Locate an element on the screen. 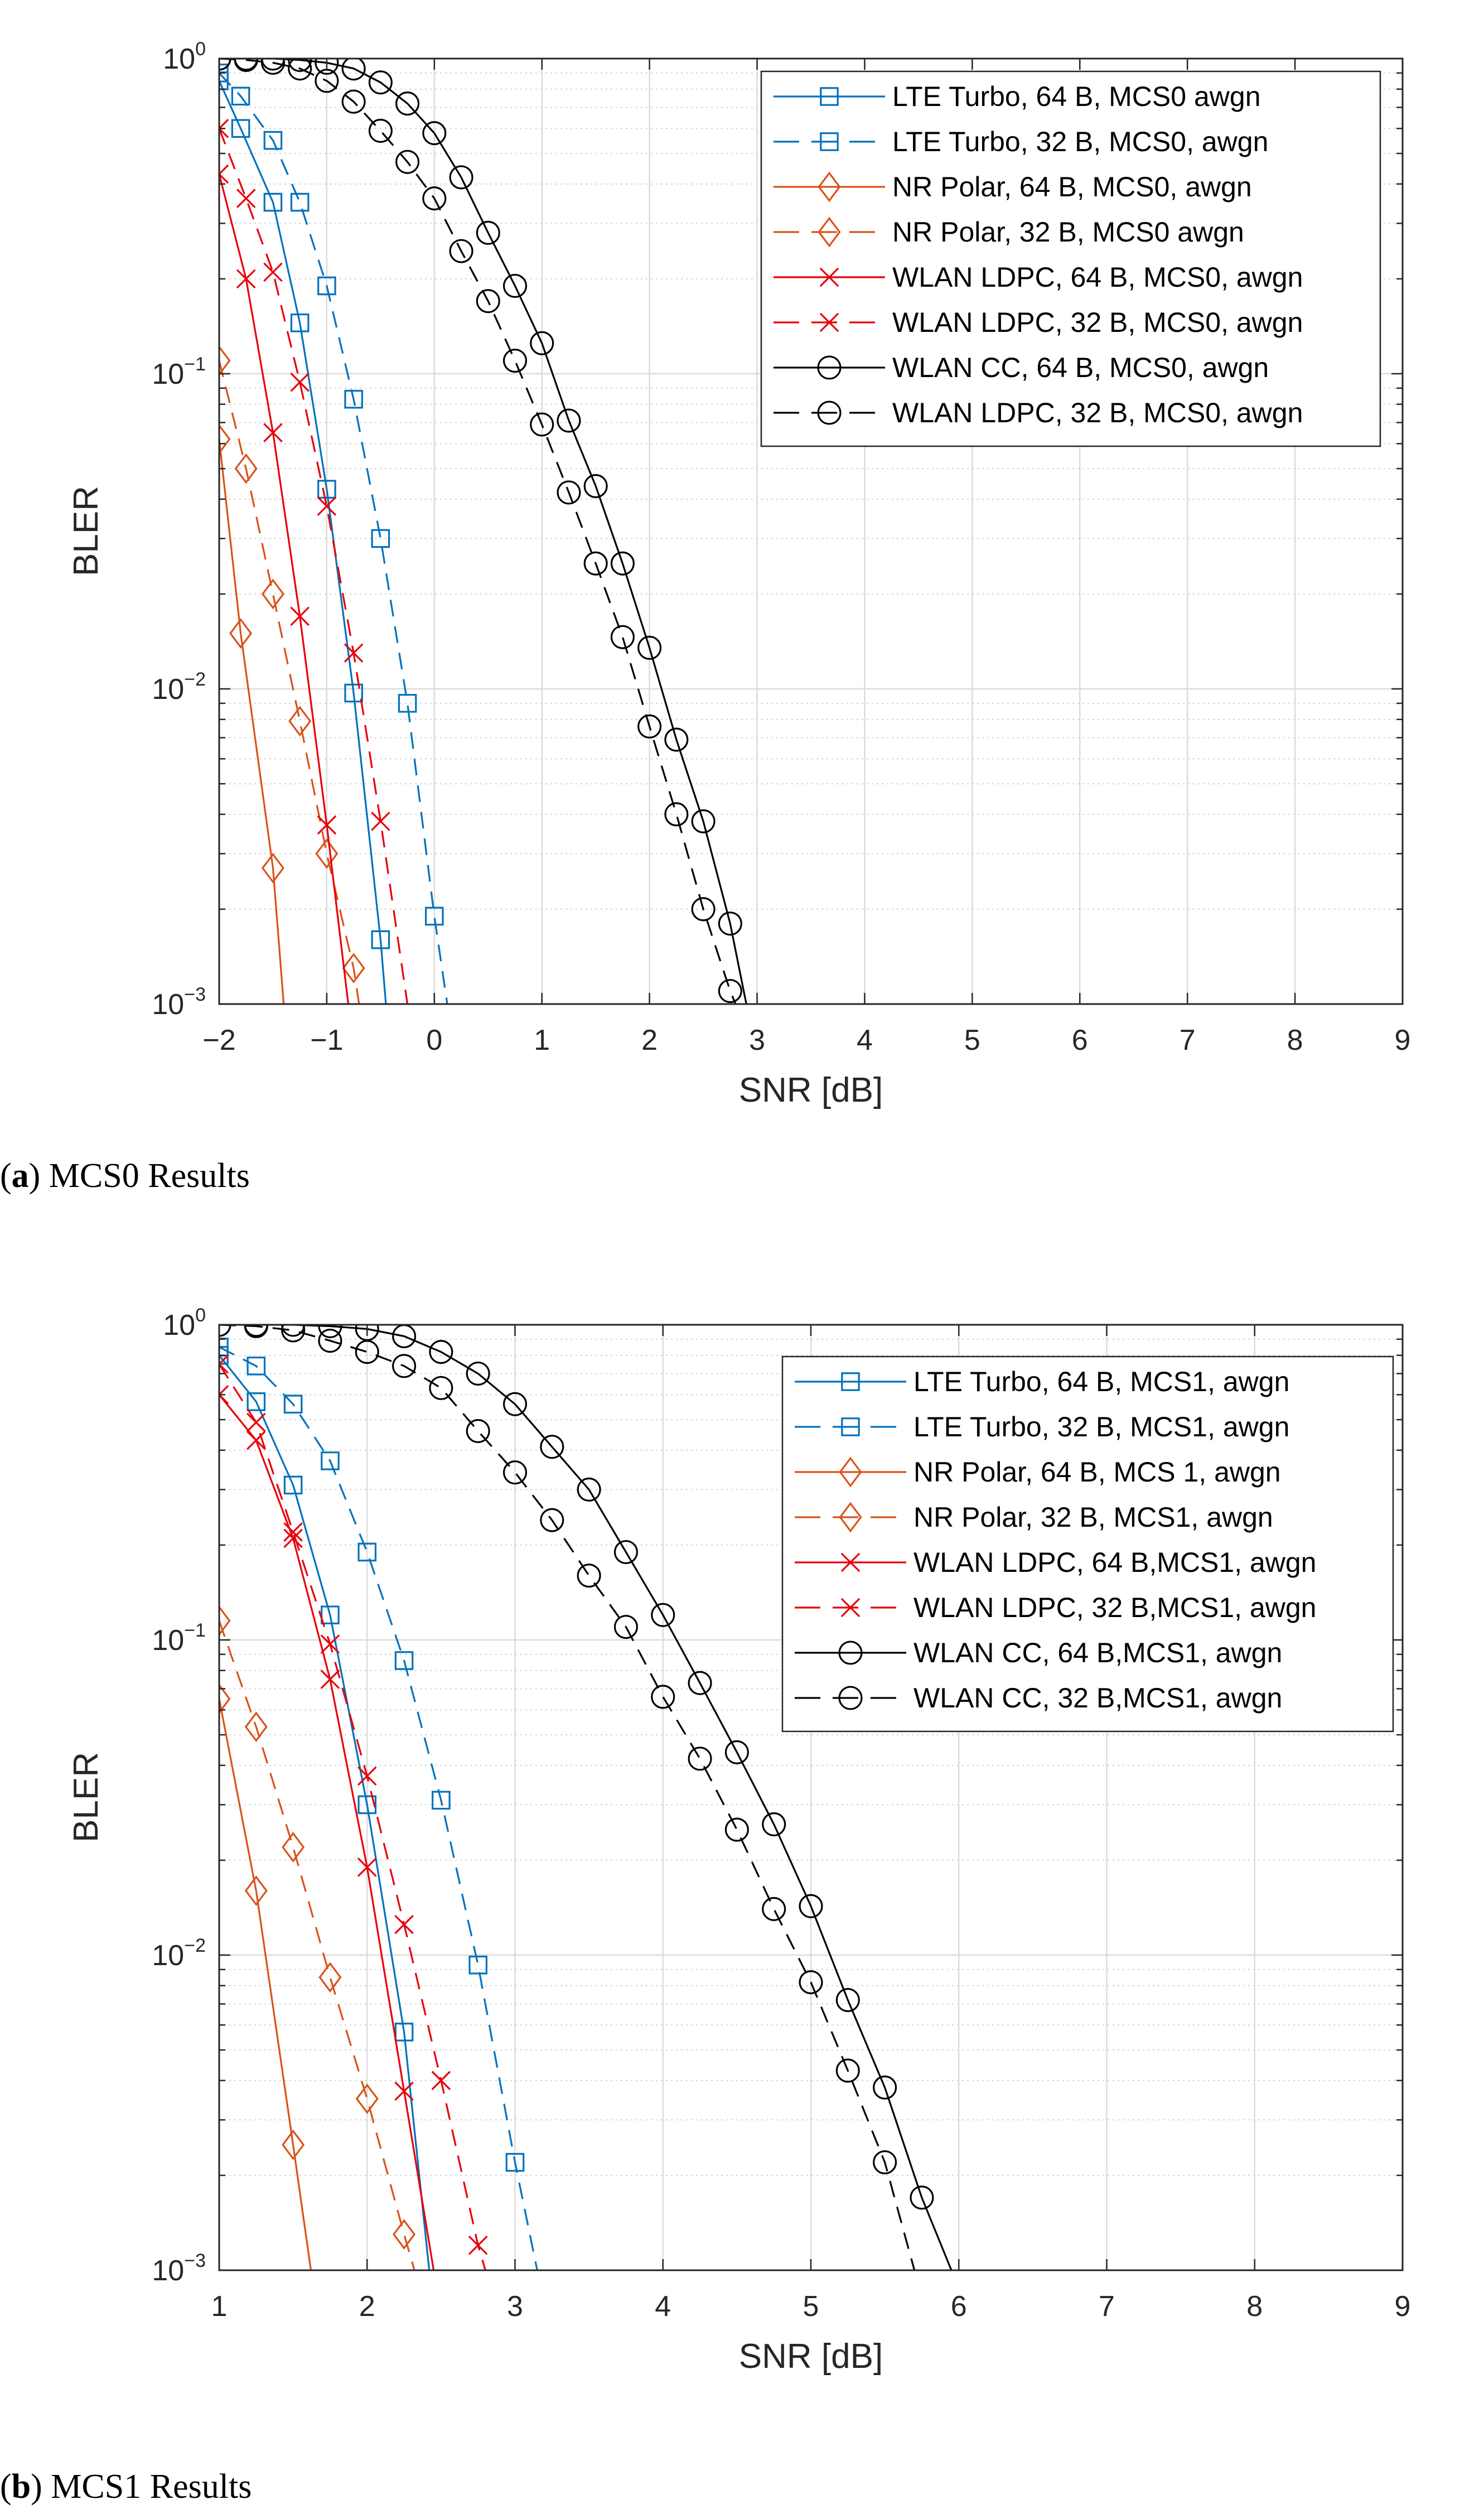 The height and width of the screenshot is (2514, 1484). x-tick-label: 0 is located at coordinates (434, 1040).